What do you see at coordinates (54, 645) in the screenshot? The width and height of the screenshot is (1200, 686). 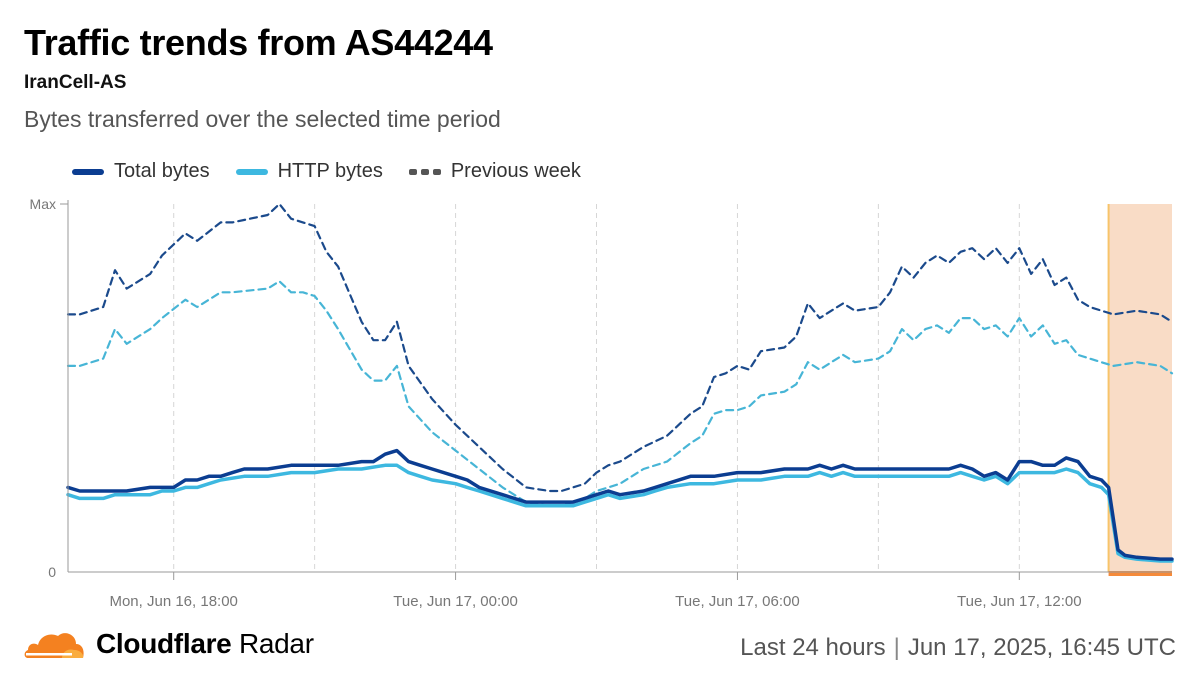 I see `cloudflare-cloud-icon` at bounding box center [54, 645].